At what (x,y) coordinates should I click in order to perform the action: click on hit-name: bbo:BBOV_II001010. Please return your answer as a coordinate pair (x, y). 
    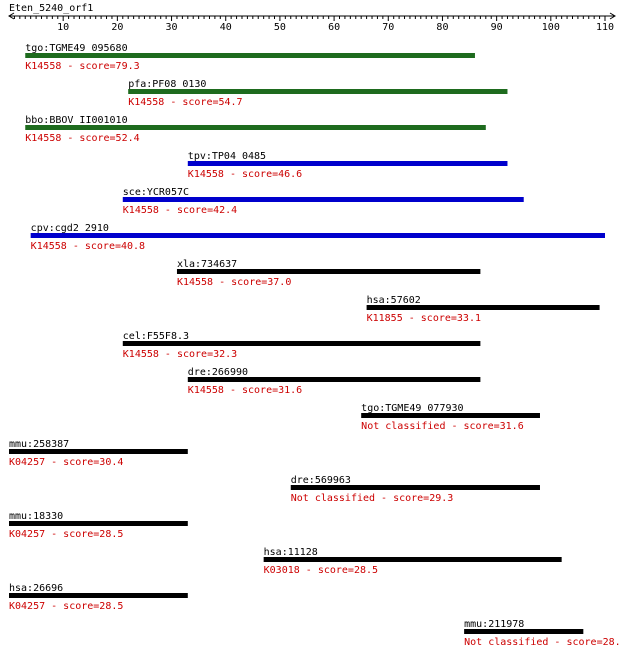
    Looking at the image, I should click on (76, 120).